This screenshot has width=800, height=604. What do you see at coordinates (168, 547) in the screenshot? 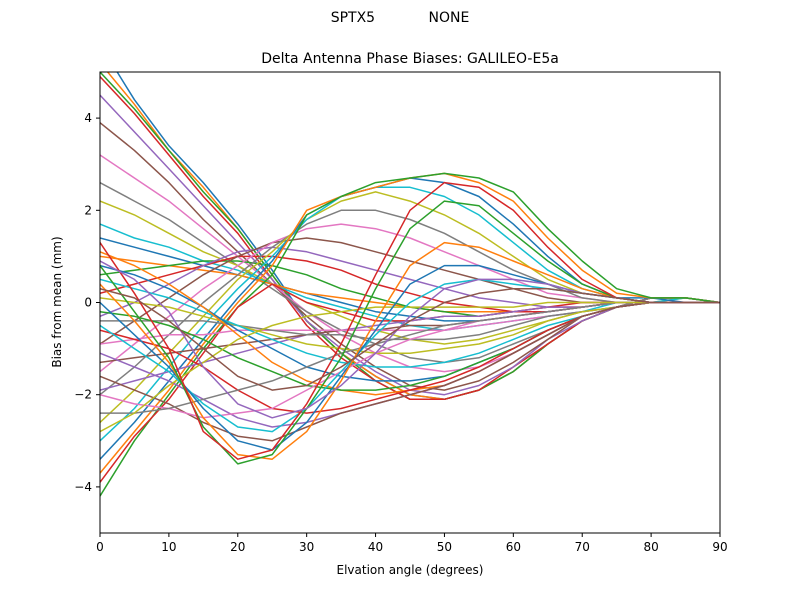
I see `x-tick-label: 10` at bounding box center [168, 547].